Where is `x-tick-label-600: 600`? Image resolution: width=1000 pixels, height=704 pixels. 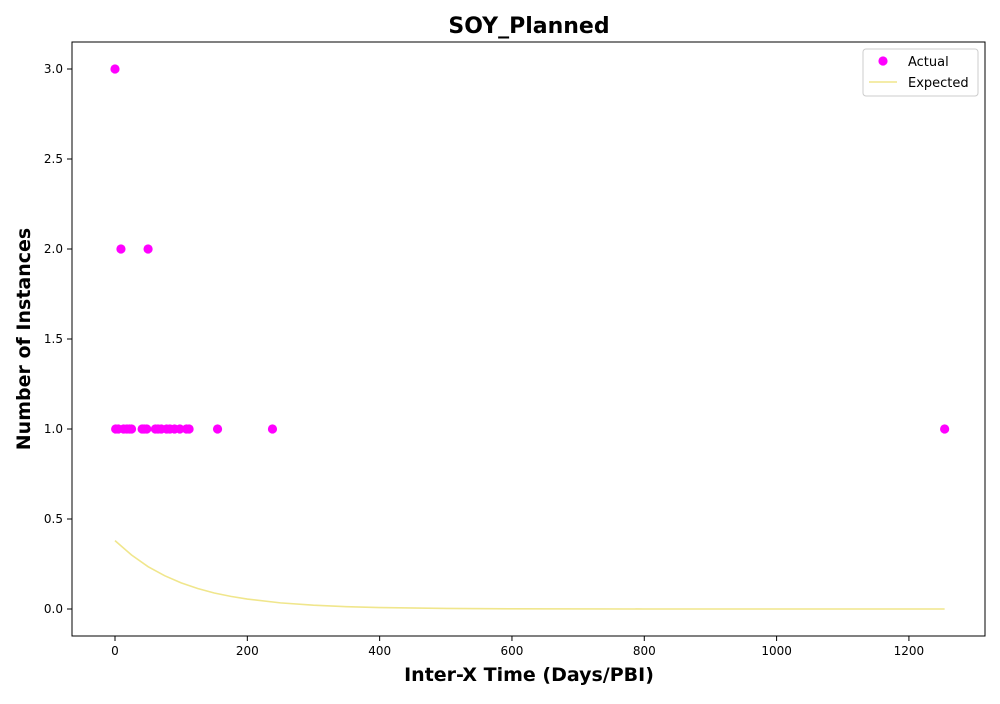
x-tick-label-600: 600 is located at coordinates (512, 651).